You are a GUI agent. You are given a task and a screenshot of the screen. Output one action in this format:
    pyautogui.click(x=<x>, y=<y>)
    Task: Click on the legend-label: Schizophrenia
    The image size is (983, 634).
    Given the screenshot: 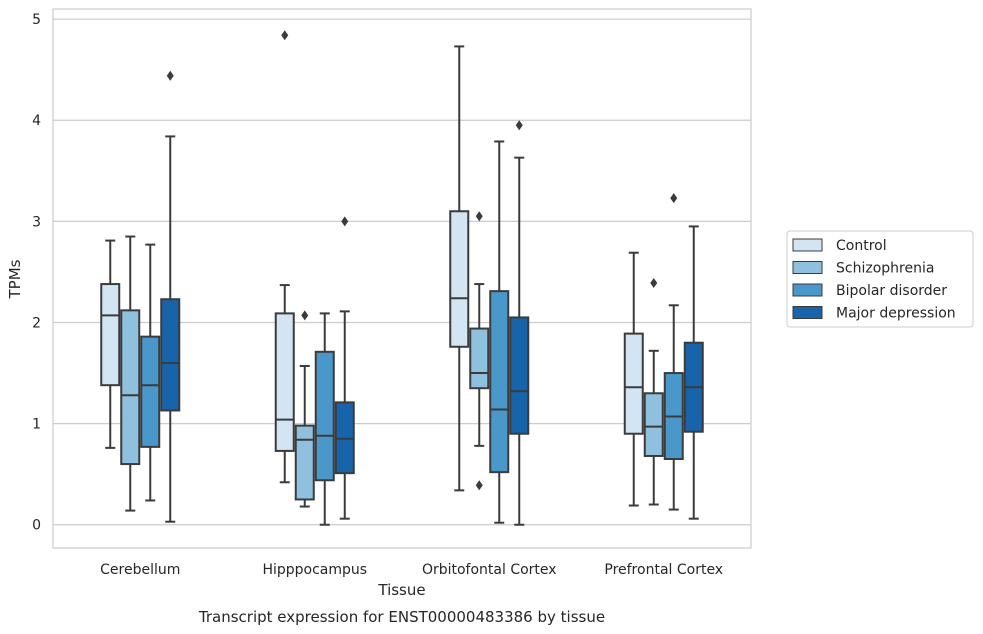 What is the action you would take?
    pyautogui.click(x=885, y=269)
    